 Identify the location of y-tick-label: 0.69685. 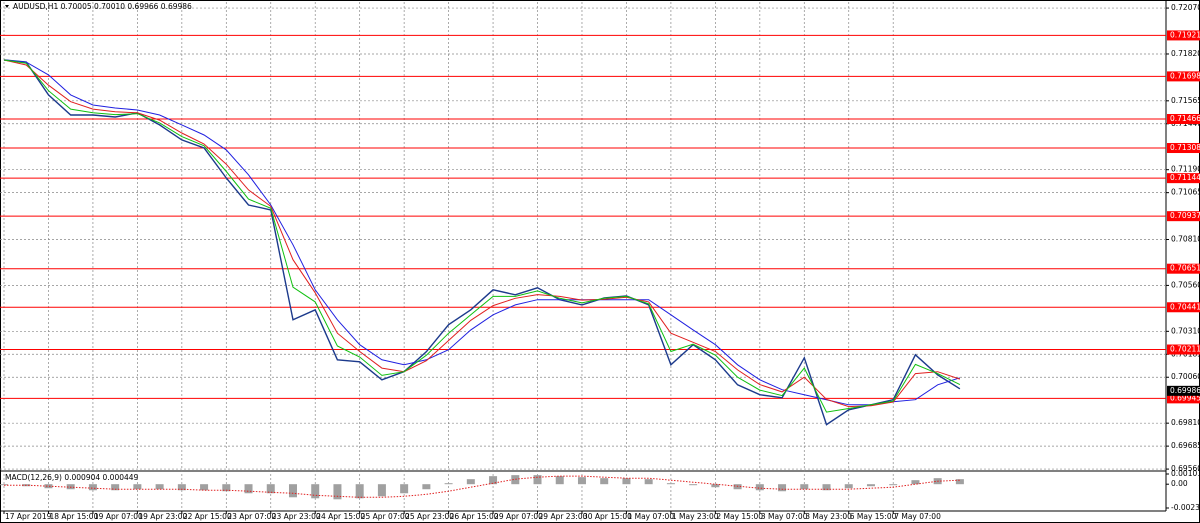
(1185, 445).